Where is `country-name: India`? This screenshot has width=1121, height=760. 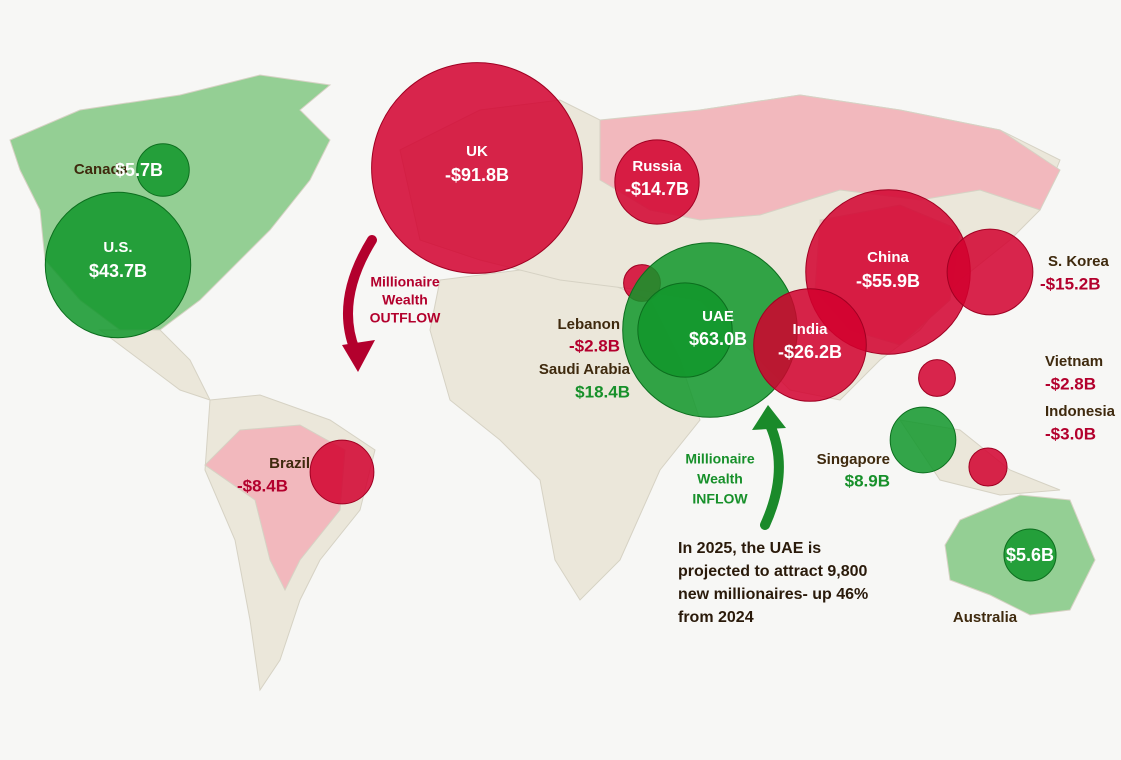 country-name: India is located at coordinates (810, 329).